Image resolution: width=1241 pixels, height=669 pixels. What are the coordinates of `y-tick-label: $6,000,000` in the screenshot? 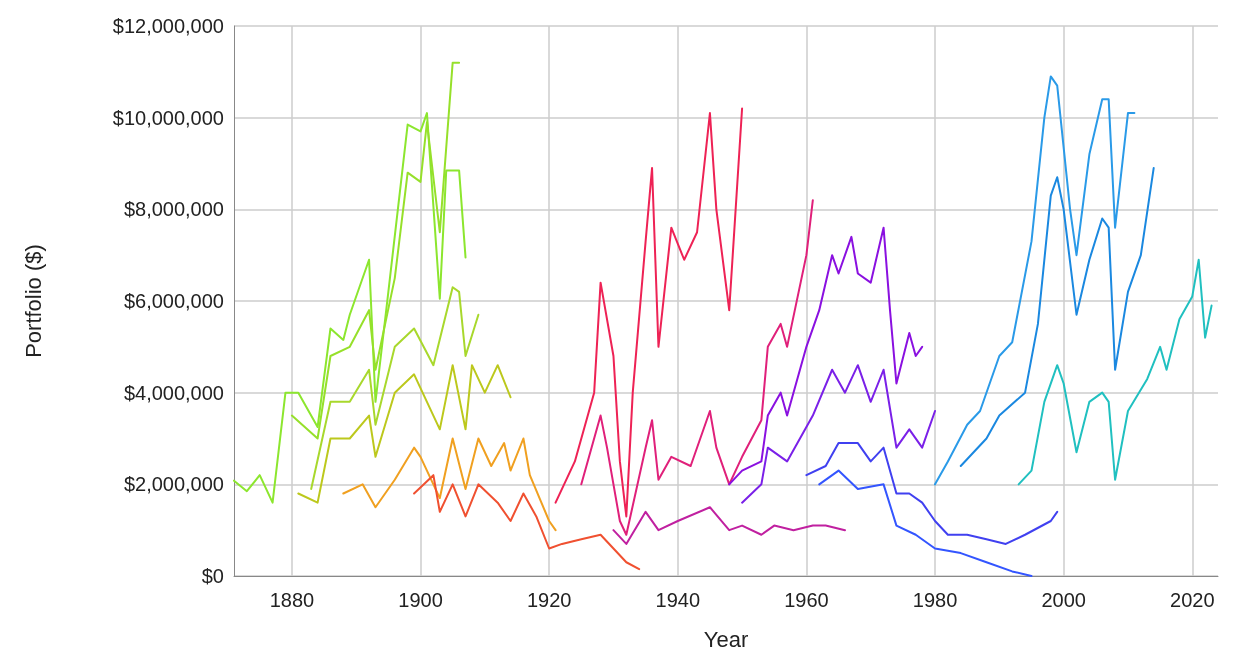 It's located at (173, 301).